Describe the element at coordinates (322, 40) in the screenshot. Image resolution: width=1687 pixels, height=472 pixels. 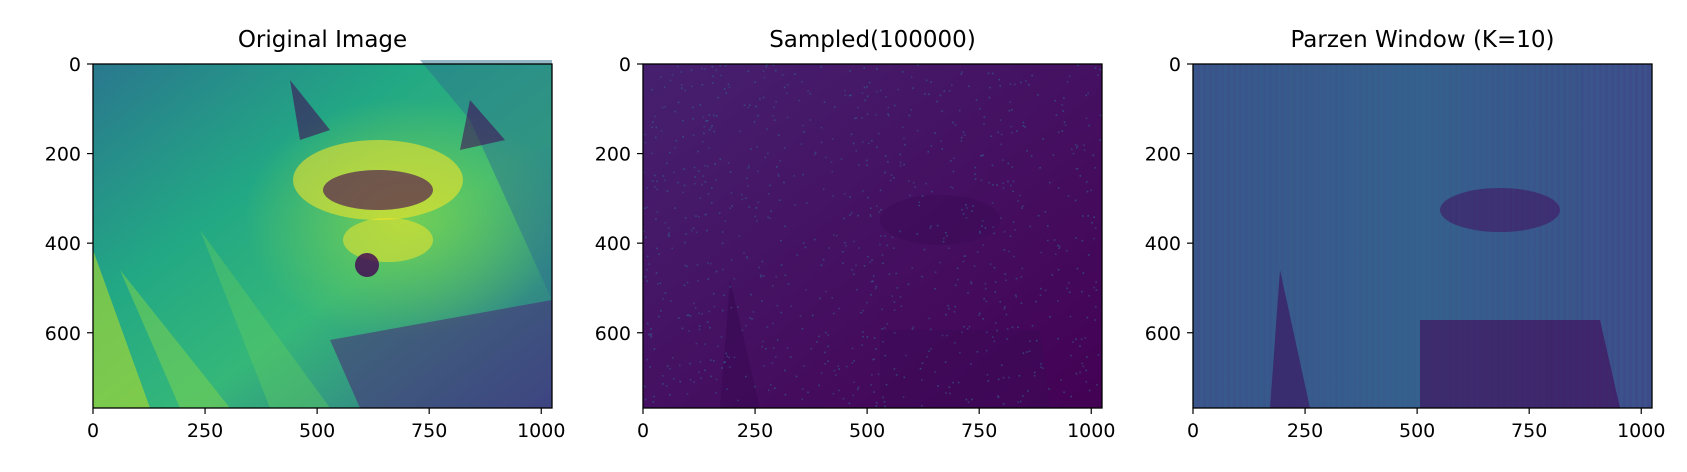
I see `panel-title: Original Image` at that location.